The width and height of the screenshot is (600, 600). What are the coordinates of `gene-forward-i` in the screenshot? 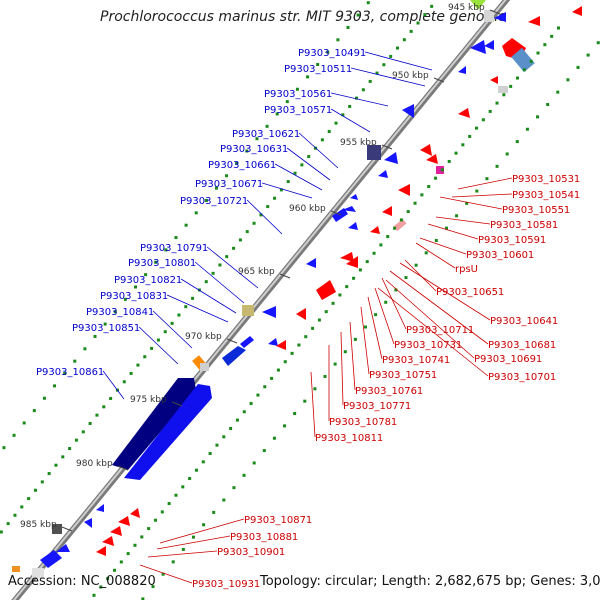 It's located at (353, 226).